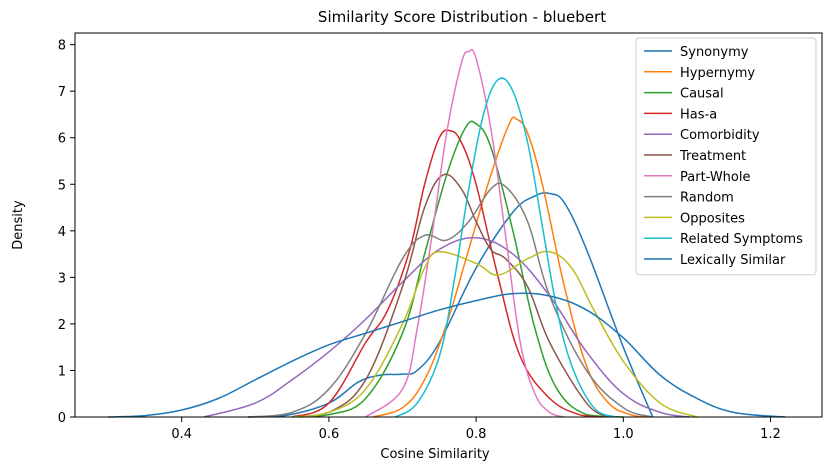 This screenshot has height=470, width=833. Describe the element at coordinates (62, 185) in the screenshot. I see `y-tick-label: 5` at that location.